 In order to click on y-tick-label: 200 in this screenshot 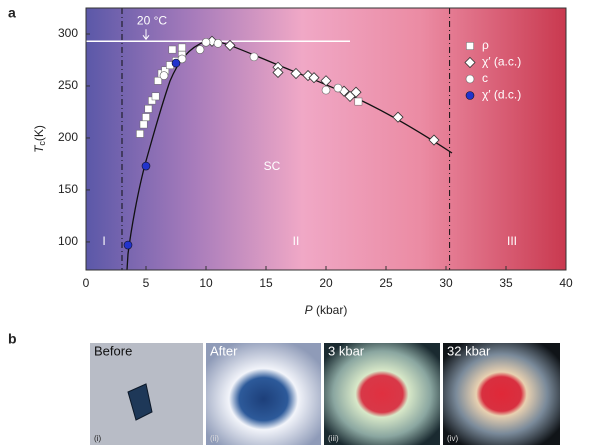, I will do `click(68, 137)`.